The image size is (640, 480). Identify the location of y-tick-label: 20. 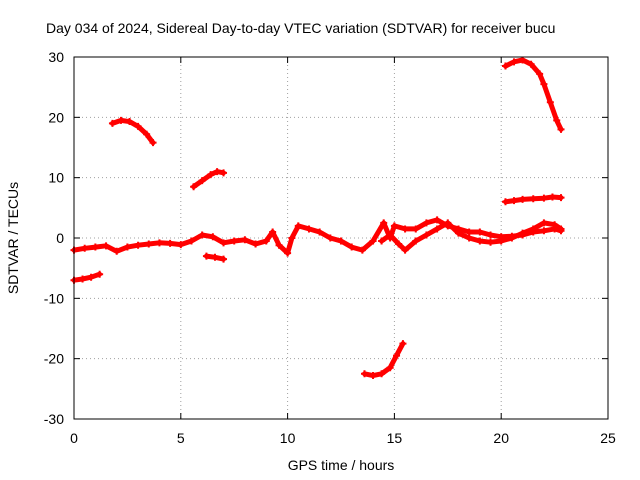
(56, 117).